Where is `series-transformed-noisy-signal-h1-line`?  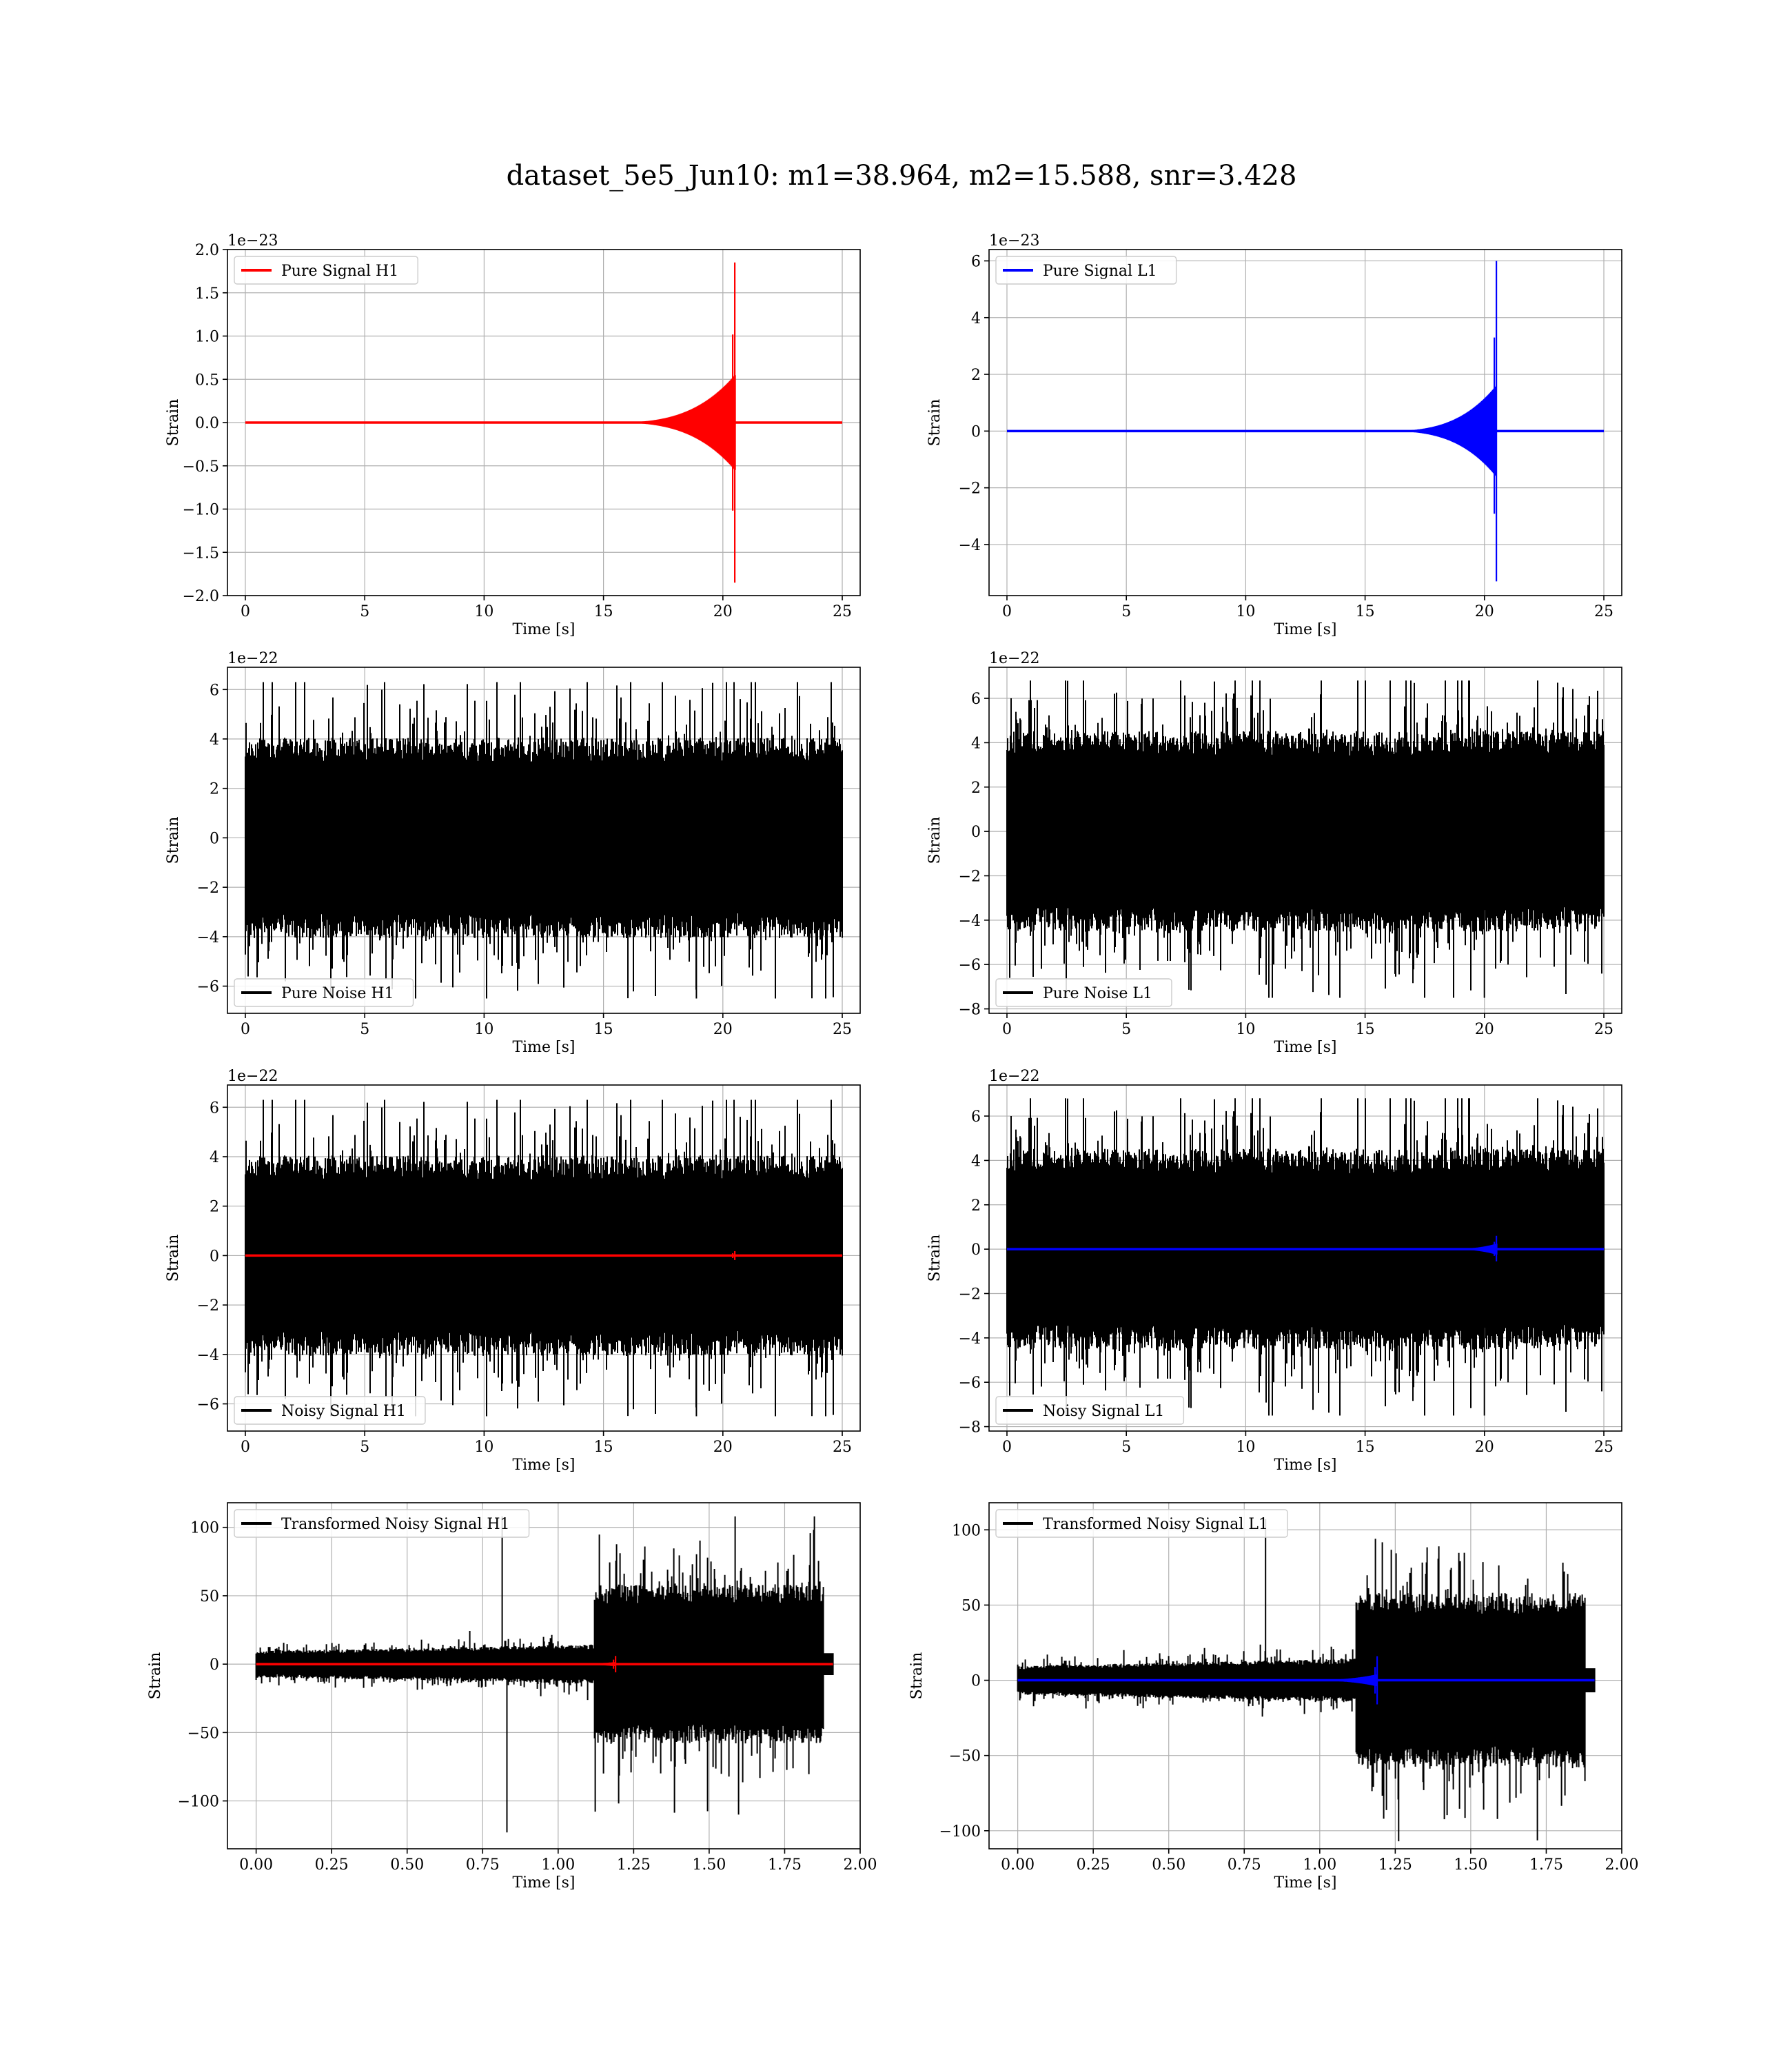
series-transformed-noisy-signal-h1-line is located at coordinates (544, 1674).